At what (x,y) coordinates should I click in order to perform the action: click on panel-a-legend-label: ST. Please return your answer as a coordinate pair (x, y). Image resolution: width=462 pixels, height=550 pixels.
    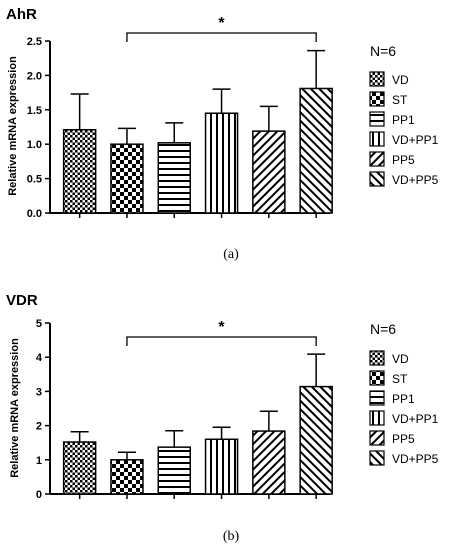
    Looking at the image, I should click on (400, 100).